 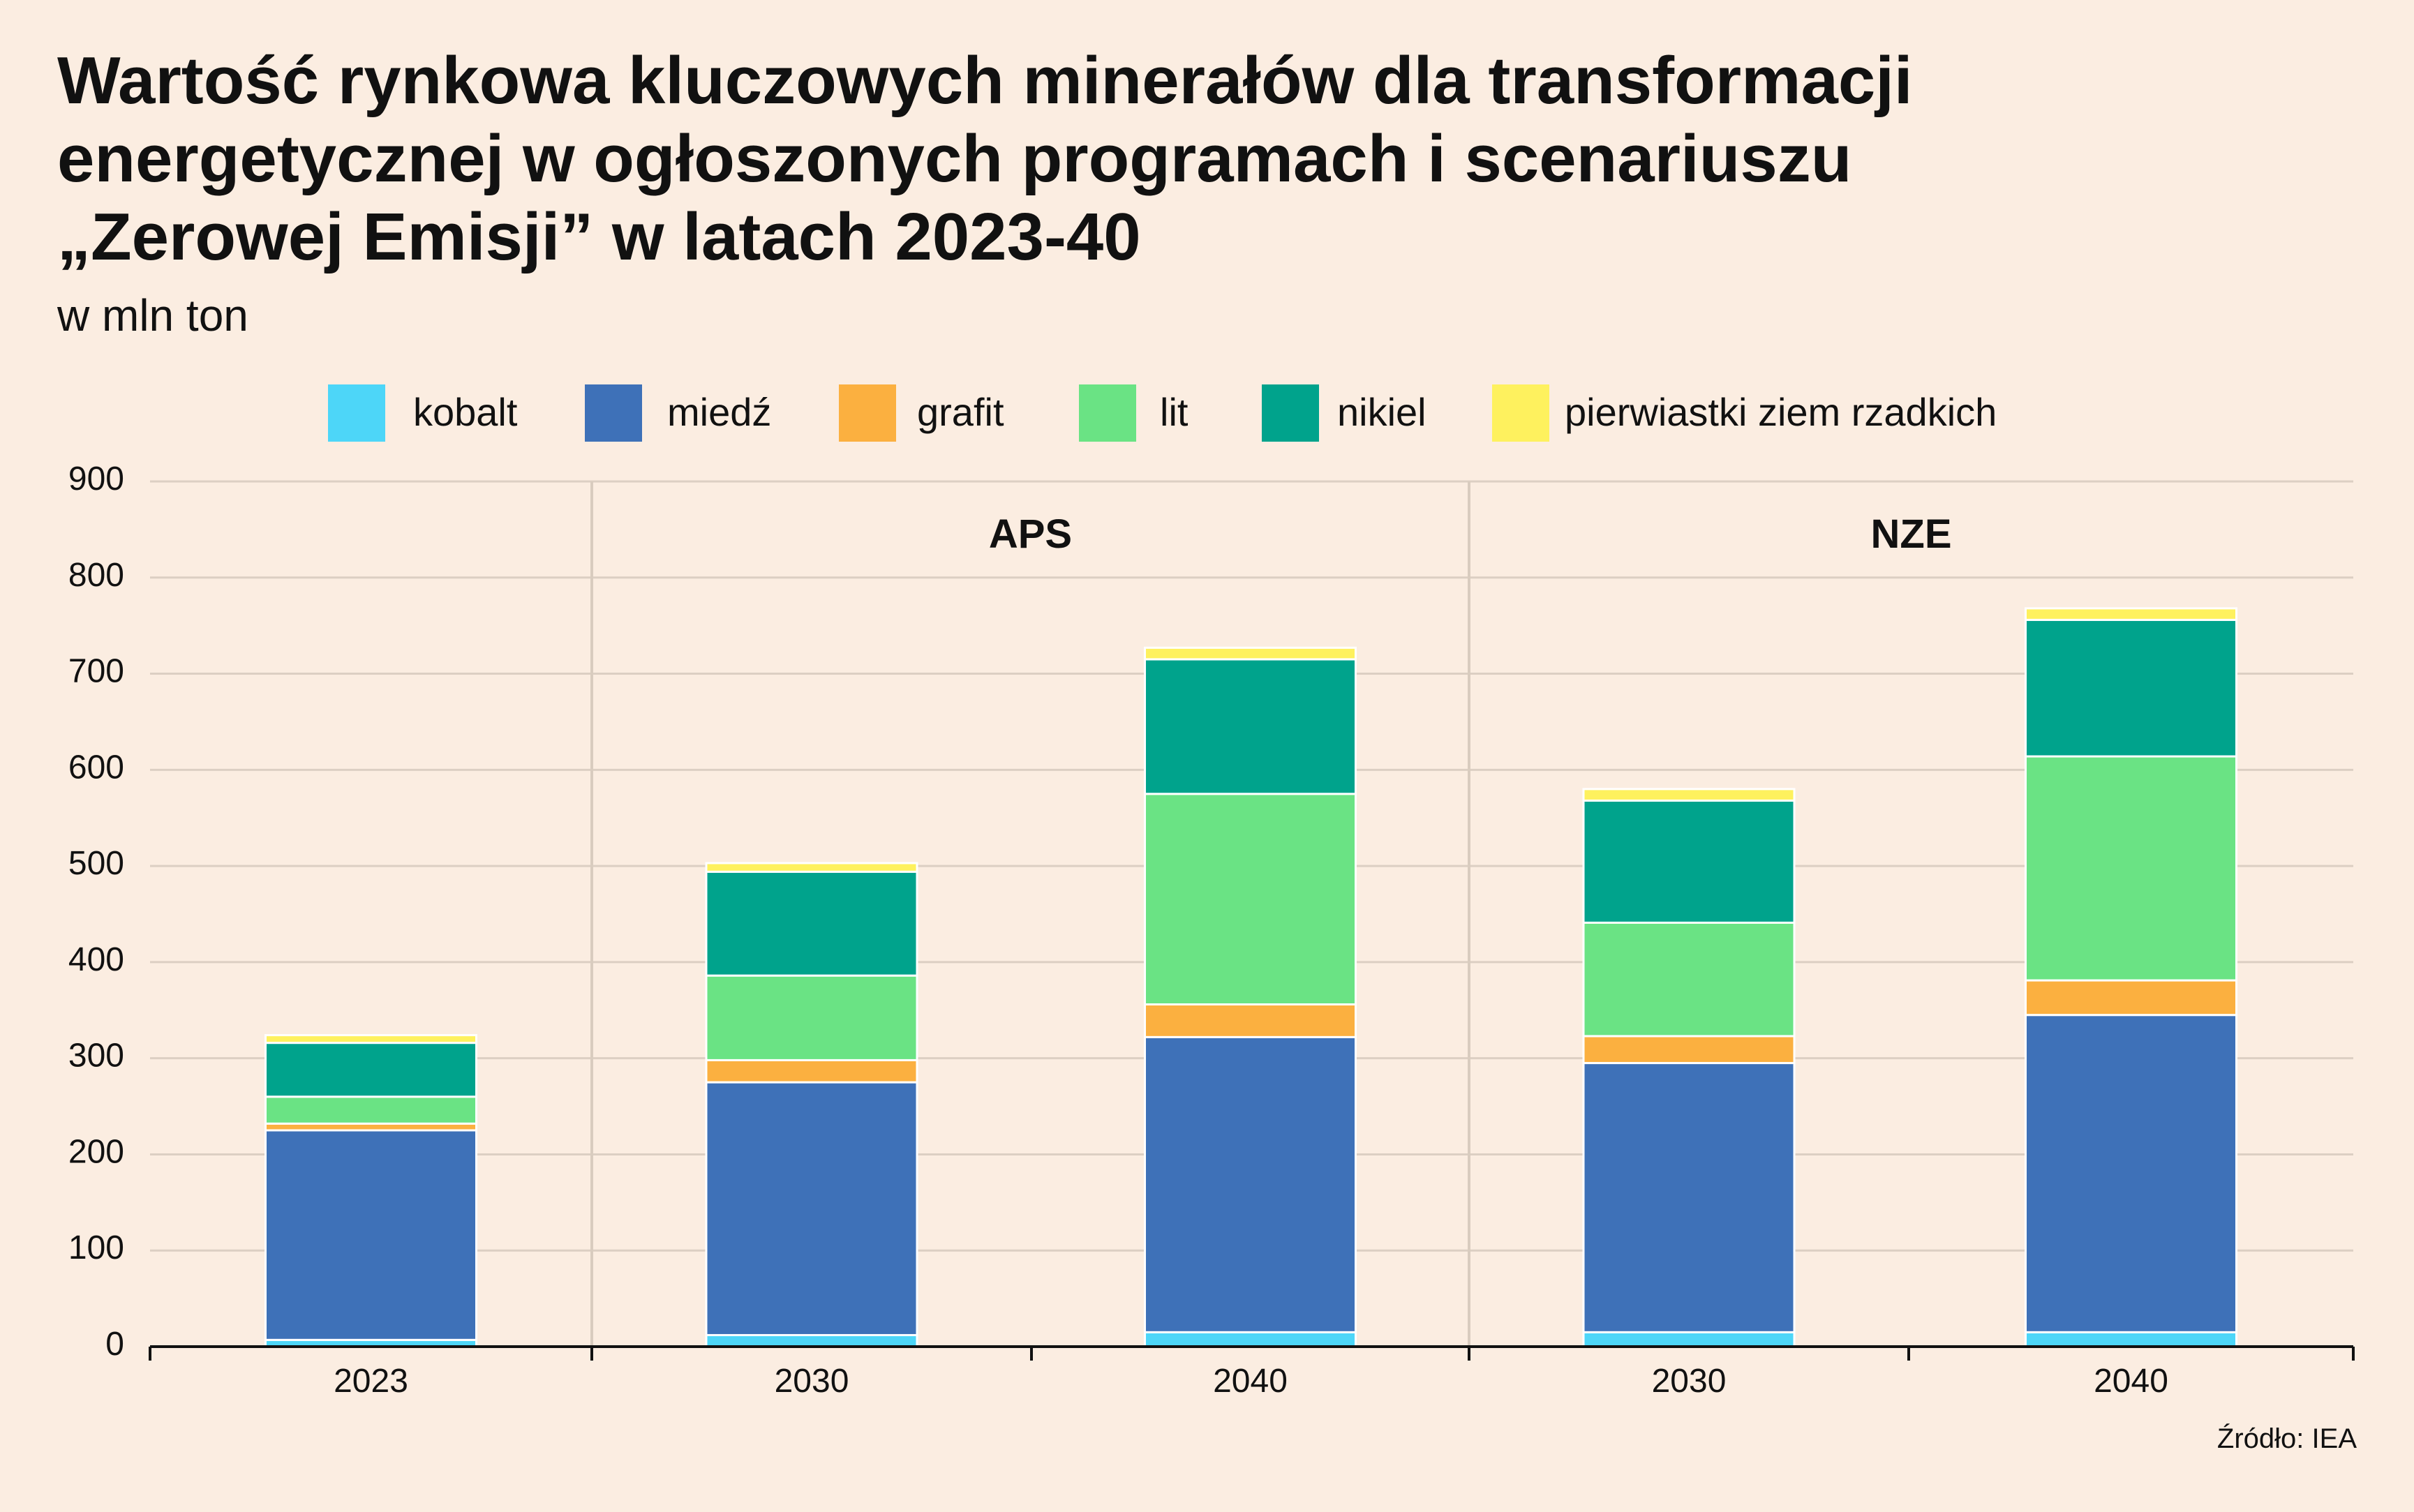 I want to click on y-tick-label-100: 100, so click(x=96, y=1247).